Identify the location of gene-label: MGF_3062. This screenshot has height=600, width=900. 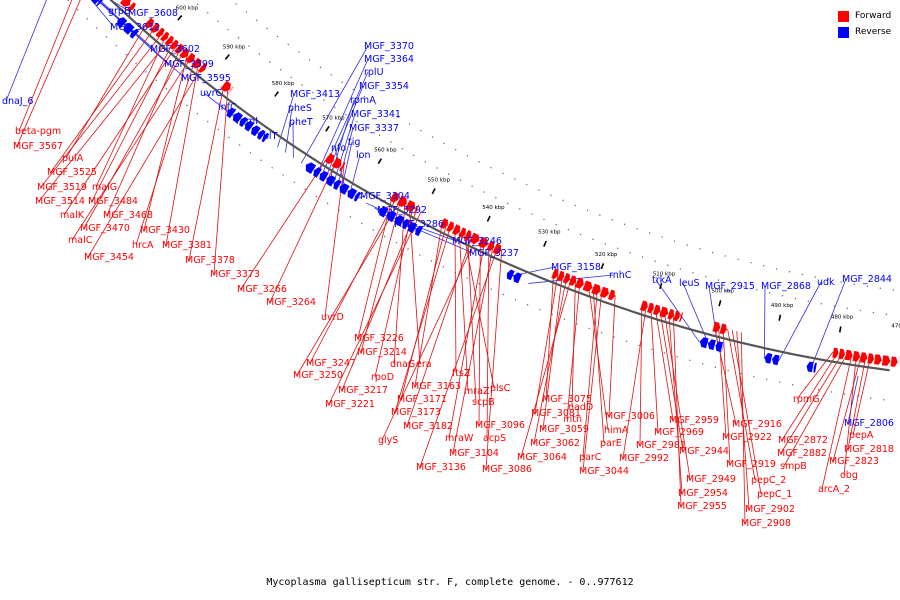
(555, 443).